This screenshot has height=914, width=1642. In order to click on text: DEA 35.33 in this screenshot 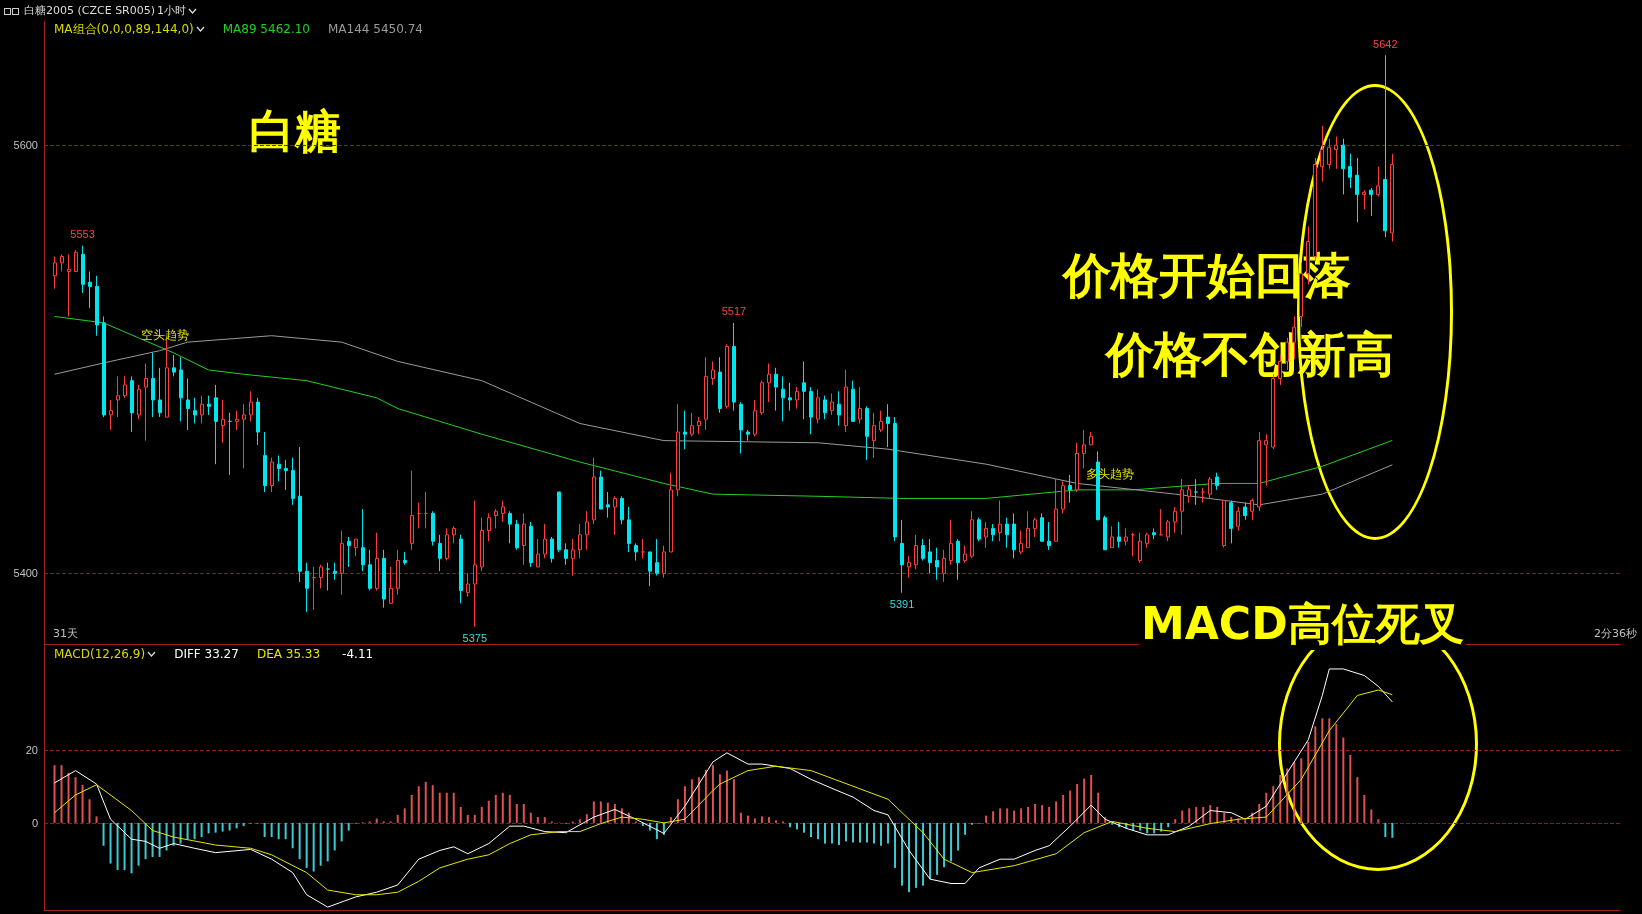, I will do `click(288, 654)`.